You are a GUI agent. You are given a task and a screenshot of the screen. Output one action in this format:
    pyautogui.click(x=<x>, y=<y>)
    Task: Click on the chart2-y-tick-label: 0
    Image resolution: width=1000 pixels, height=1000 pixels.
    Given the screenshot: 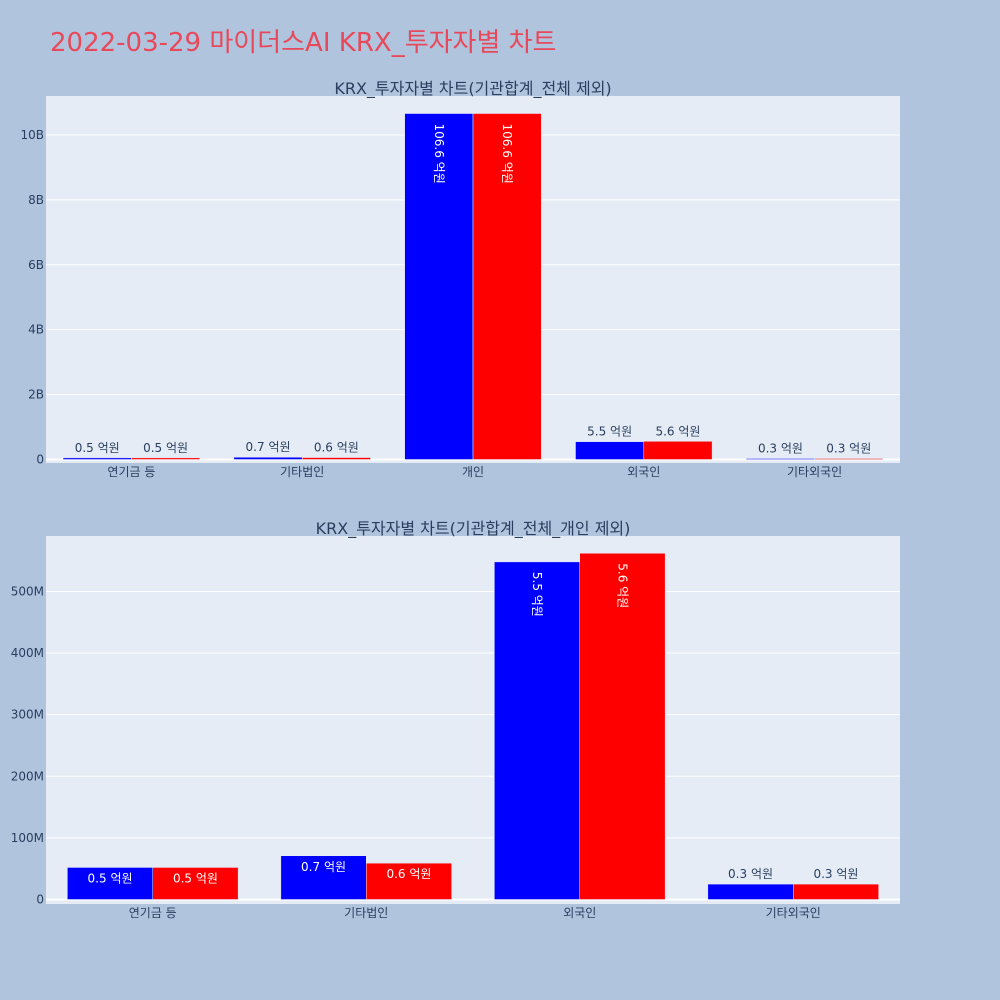 What is the action you would take?
    pyautogui.click(x=40, y=900)
    